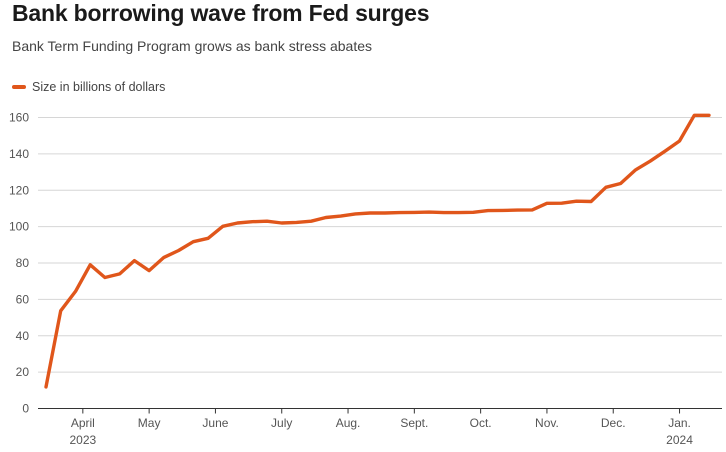 Image resolution: width=726 pixels, height=452 pixels. What do you see at coordinates (348, 423) in the screenshot?
I see `x-tick-label: Aug.` at bounding box center [348, 423].